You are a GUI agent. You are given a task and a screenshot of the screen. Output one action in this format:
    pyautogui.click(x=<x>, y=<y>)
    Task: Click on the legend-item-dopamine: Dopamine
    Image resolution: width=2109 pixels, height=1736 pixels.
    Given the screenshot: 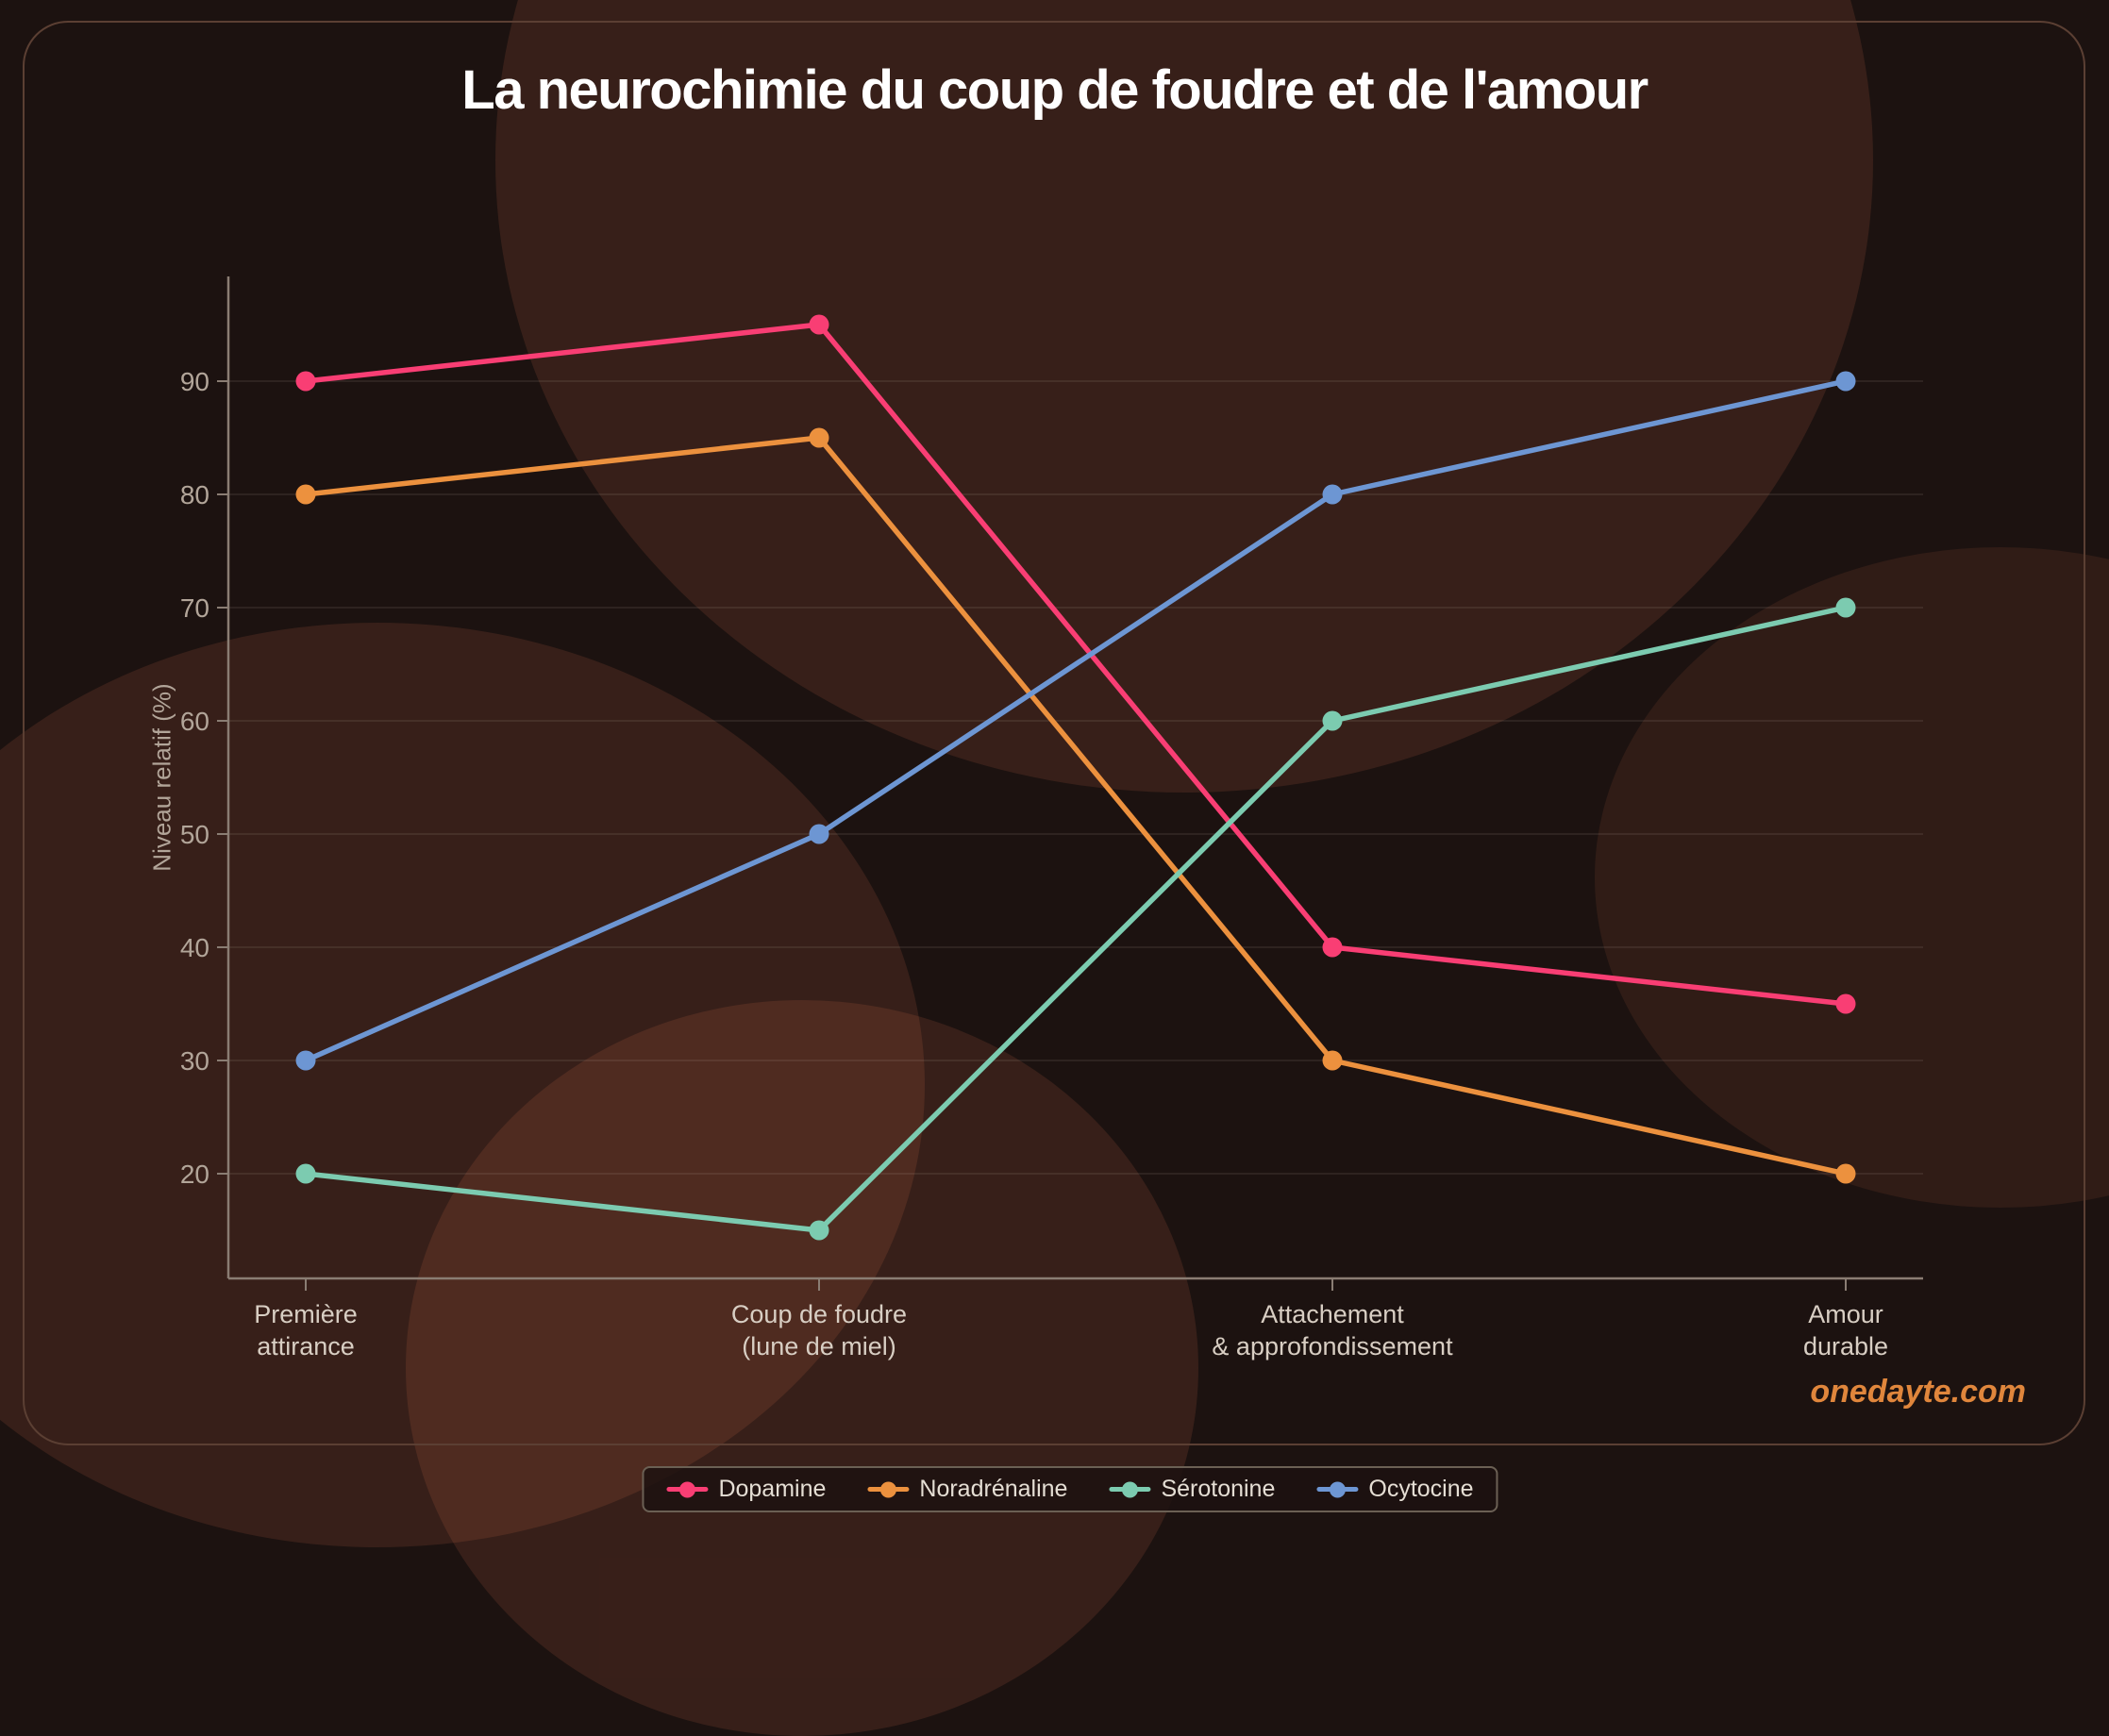 What is the action you would take?
    pyautogui.click(x=746, y=1490)
    